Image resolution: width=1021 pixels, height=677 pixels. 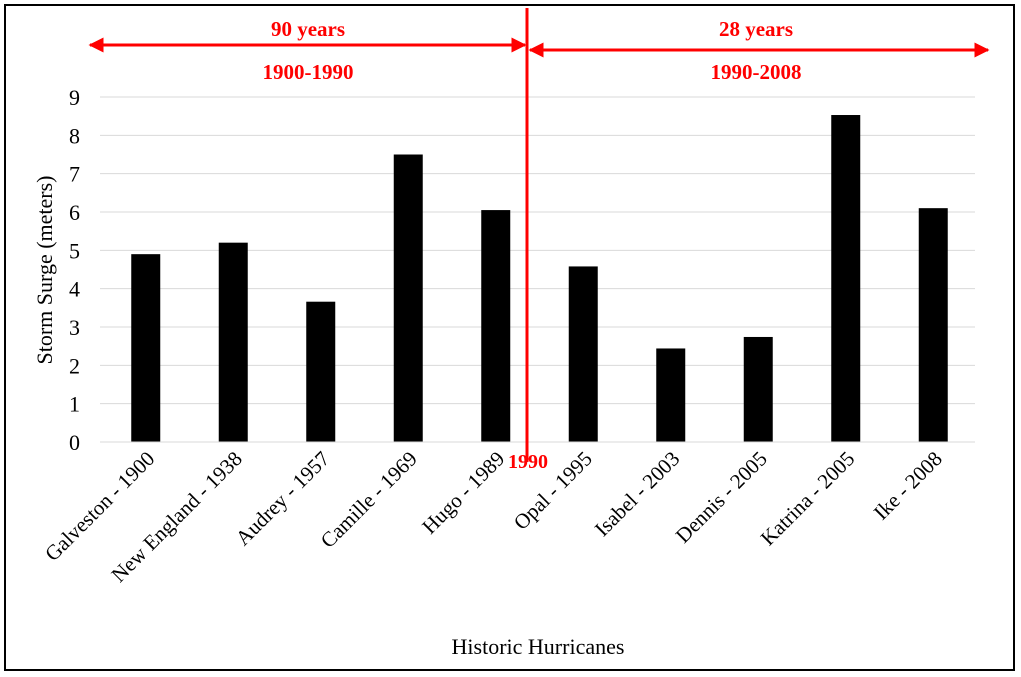 I want to click on y-tick-label: 0, so click(x=74, y=442).